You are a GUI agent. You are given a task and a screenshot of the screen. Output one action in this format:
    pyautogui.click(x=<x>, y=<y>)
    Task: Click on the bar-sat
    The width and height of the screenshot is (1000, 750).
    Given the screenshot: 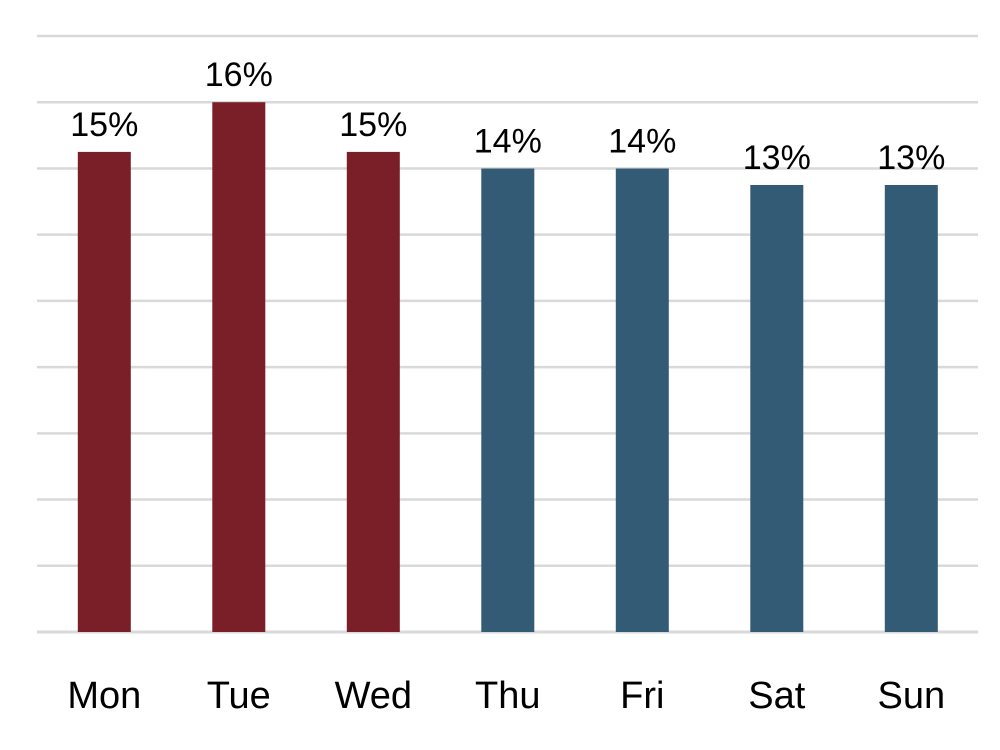 What is the action you would take?
    pyautogui.click(x=777, y=408)
    